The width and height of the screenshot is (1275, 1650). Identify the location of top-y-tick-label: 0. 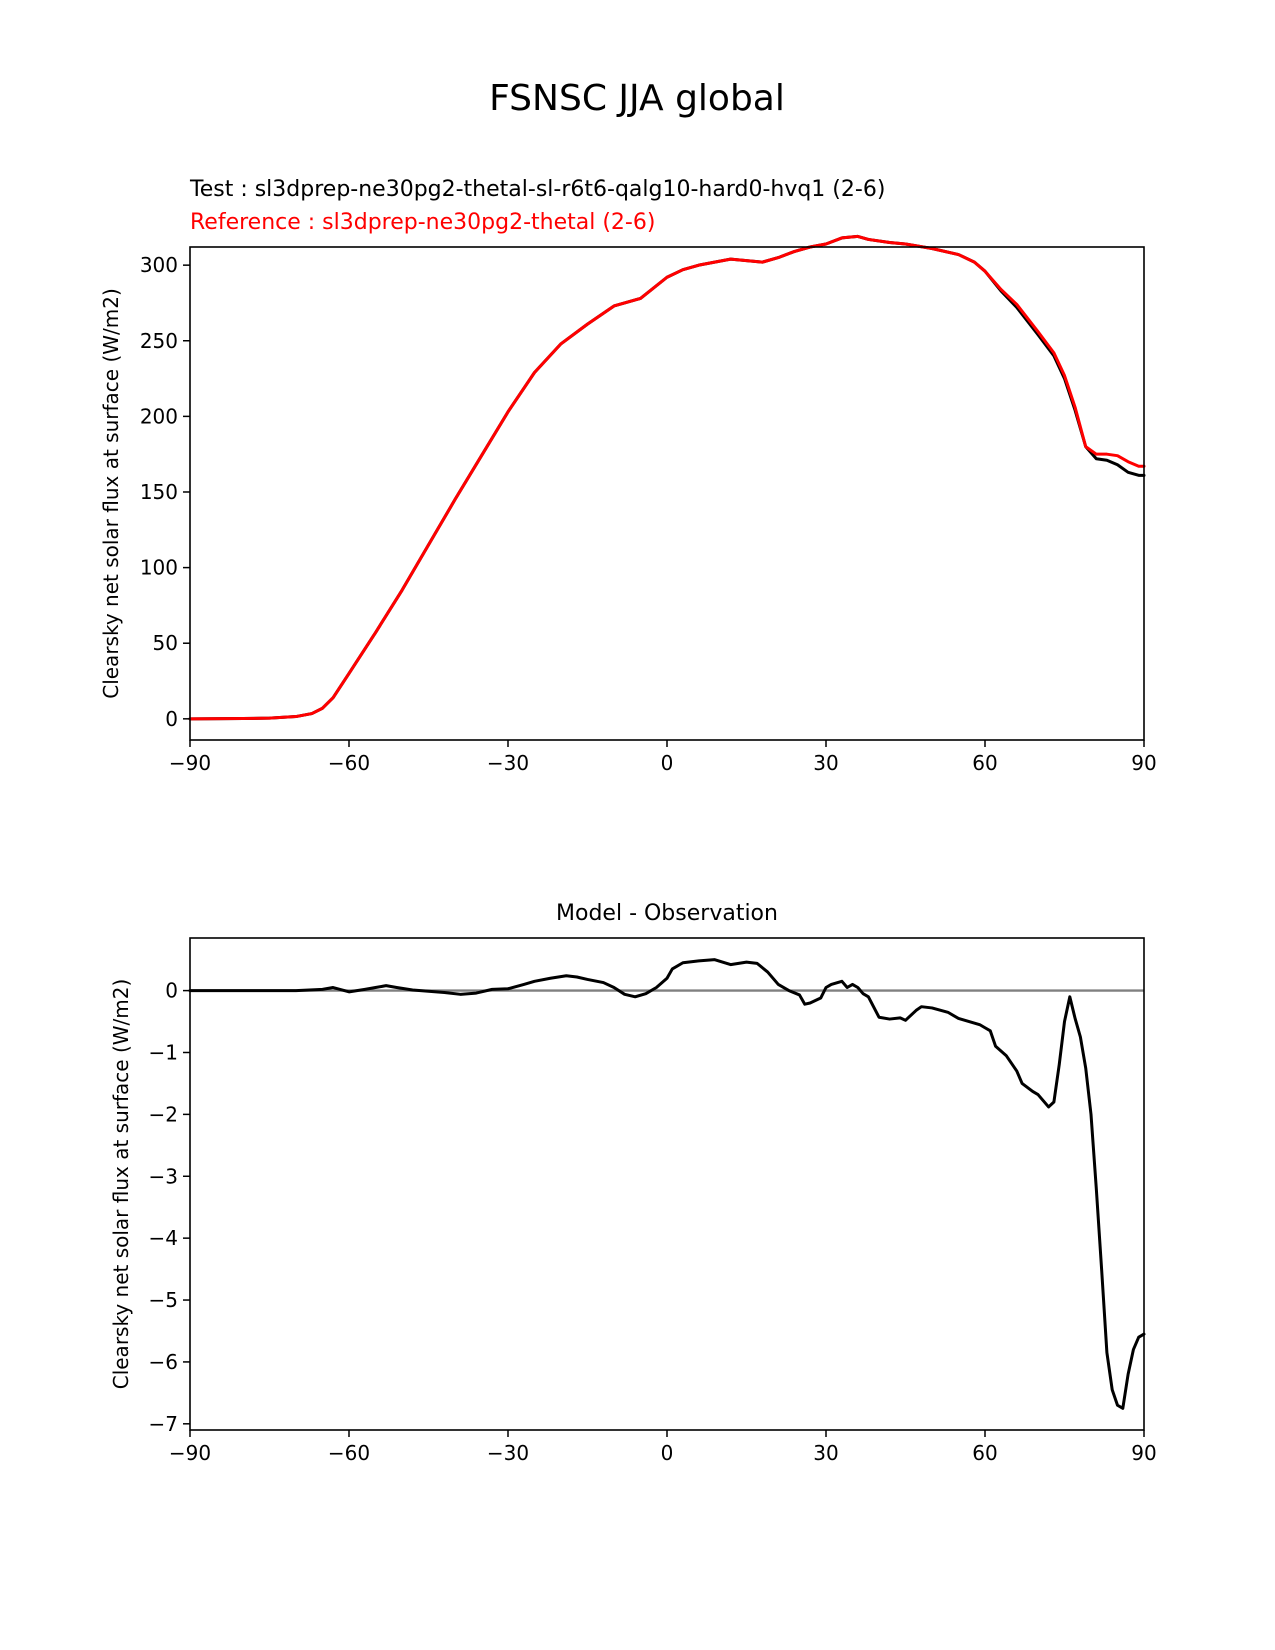
(171, 719).